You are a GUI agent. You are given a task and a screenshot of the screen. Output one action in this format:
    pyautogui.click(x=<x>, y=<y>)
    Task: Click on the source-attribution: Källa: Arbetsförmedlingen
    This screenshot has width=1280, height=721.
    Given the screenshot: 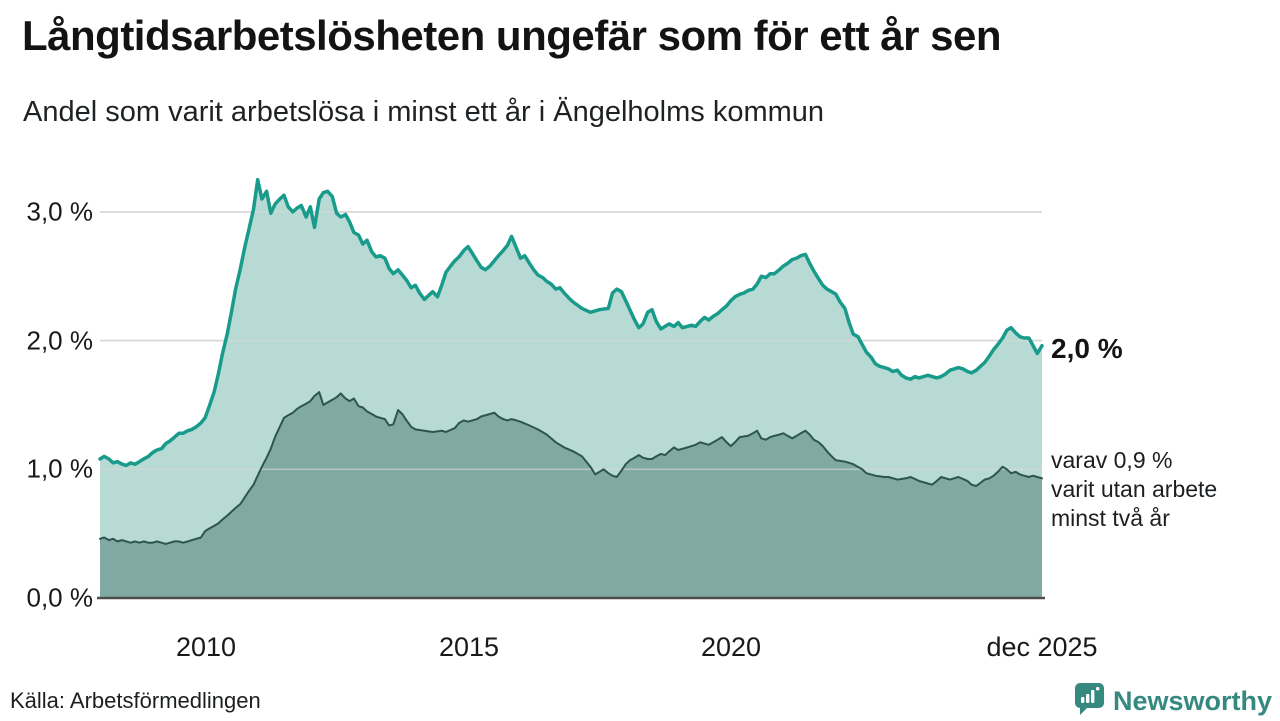 What is the action you would take?
    pyautogui.click(x=135, y=700)
    